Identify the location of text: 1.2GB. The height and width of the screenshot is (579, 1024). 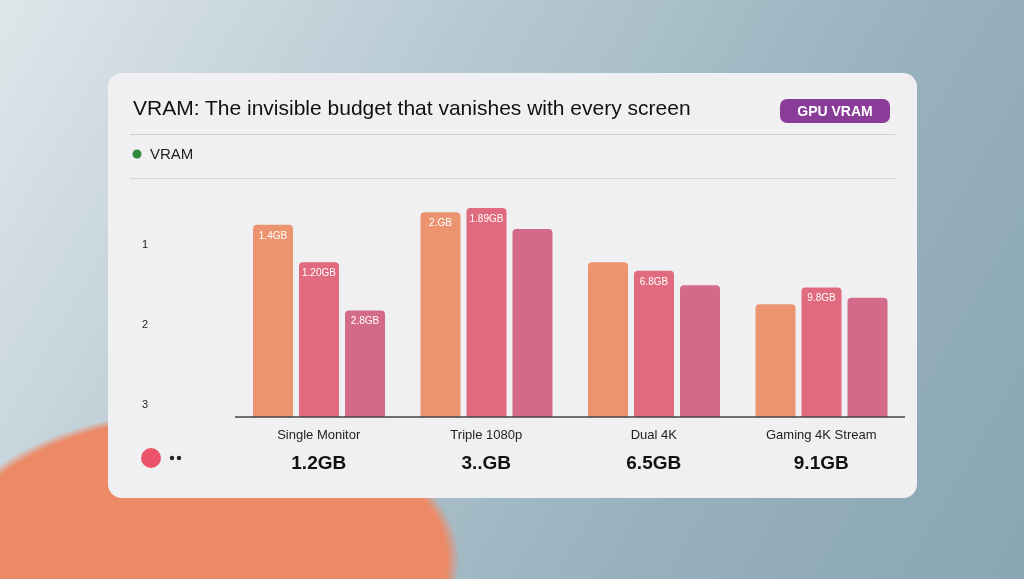
(319, 462).